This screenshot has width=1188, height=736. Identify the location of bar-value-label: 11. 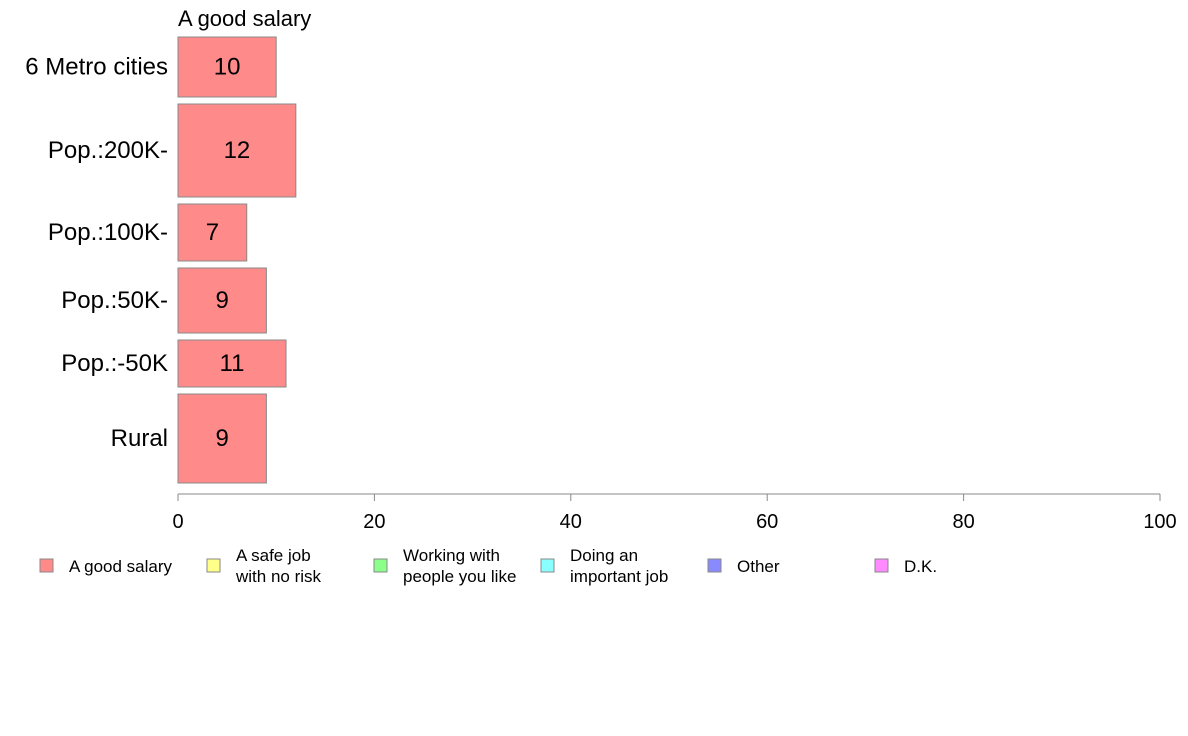
(232, 363).